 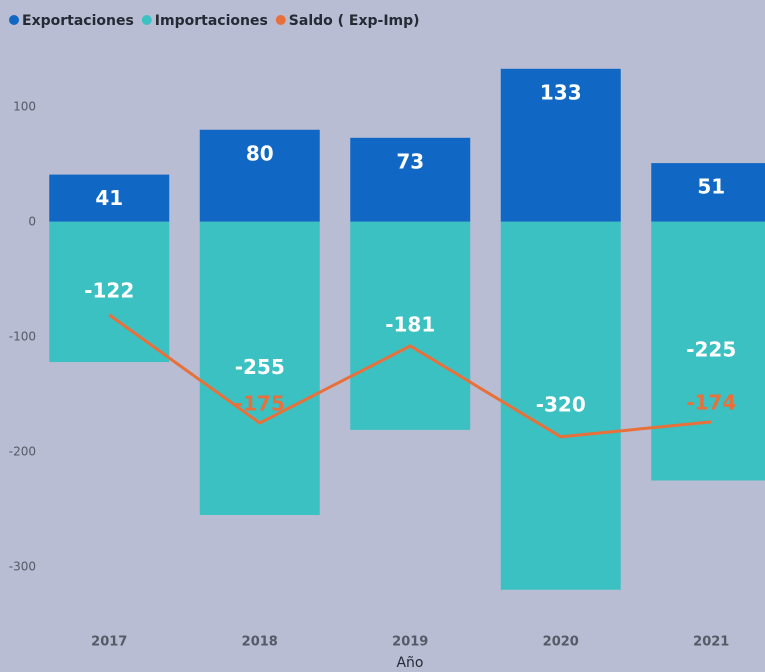 What do you see at coordinates (711, 402) in the screenshot?
I see `data-label: -174` at bounding box center [711, 402].